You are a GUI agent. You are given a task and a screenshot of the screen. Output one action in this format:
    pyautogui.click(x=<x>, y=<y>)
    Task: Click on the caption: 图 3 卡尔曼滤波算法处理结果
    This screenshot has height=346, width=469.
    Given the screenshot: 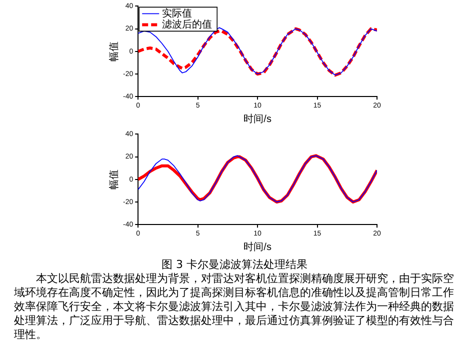 What is the action you would take?
    pyautogui.click(x=234, y=264)
    